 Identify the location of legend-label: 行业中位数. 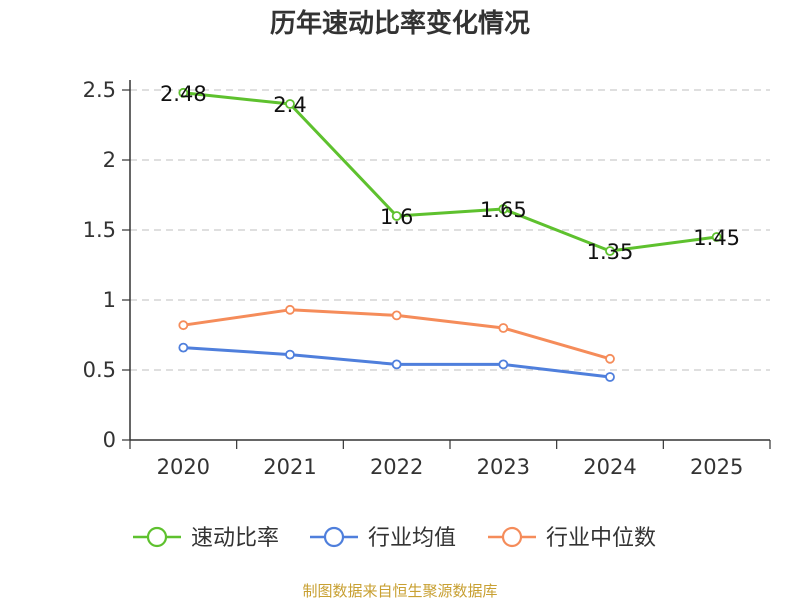
(601, 538).